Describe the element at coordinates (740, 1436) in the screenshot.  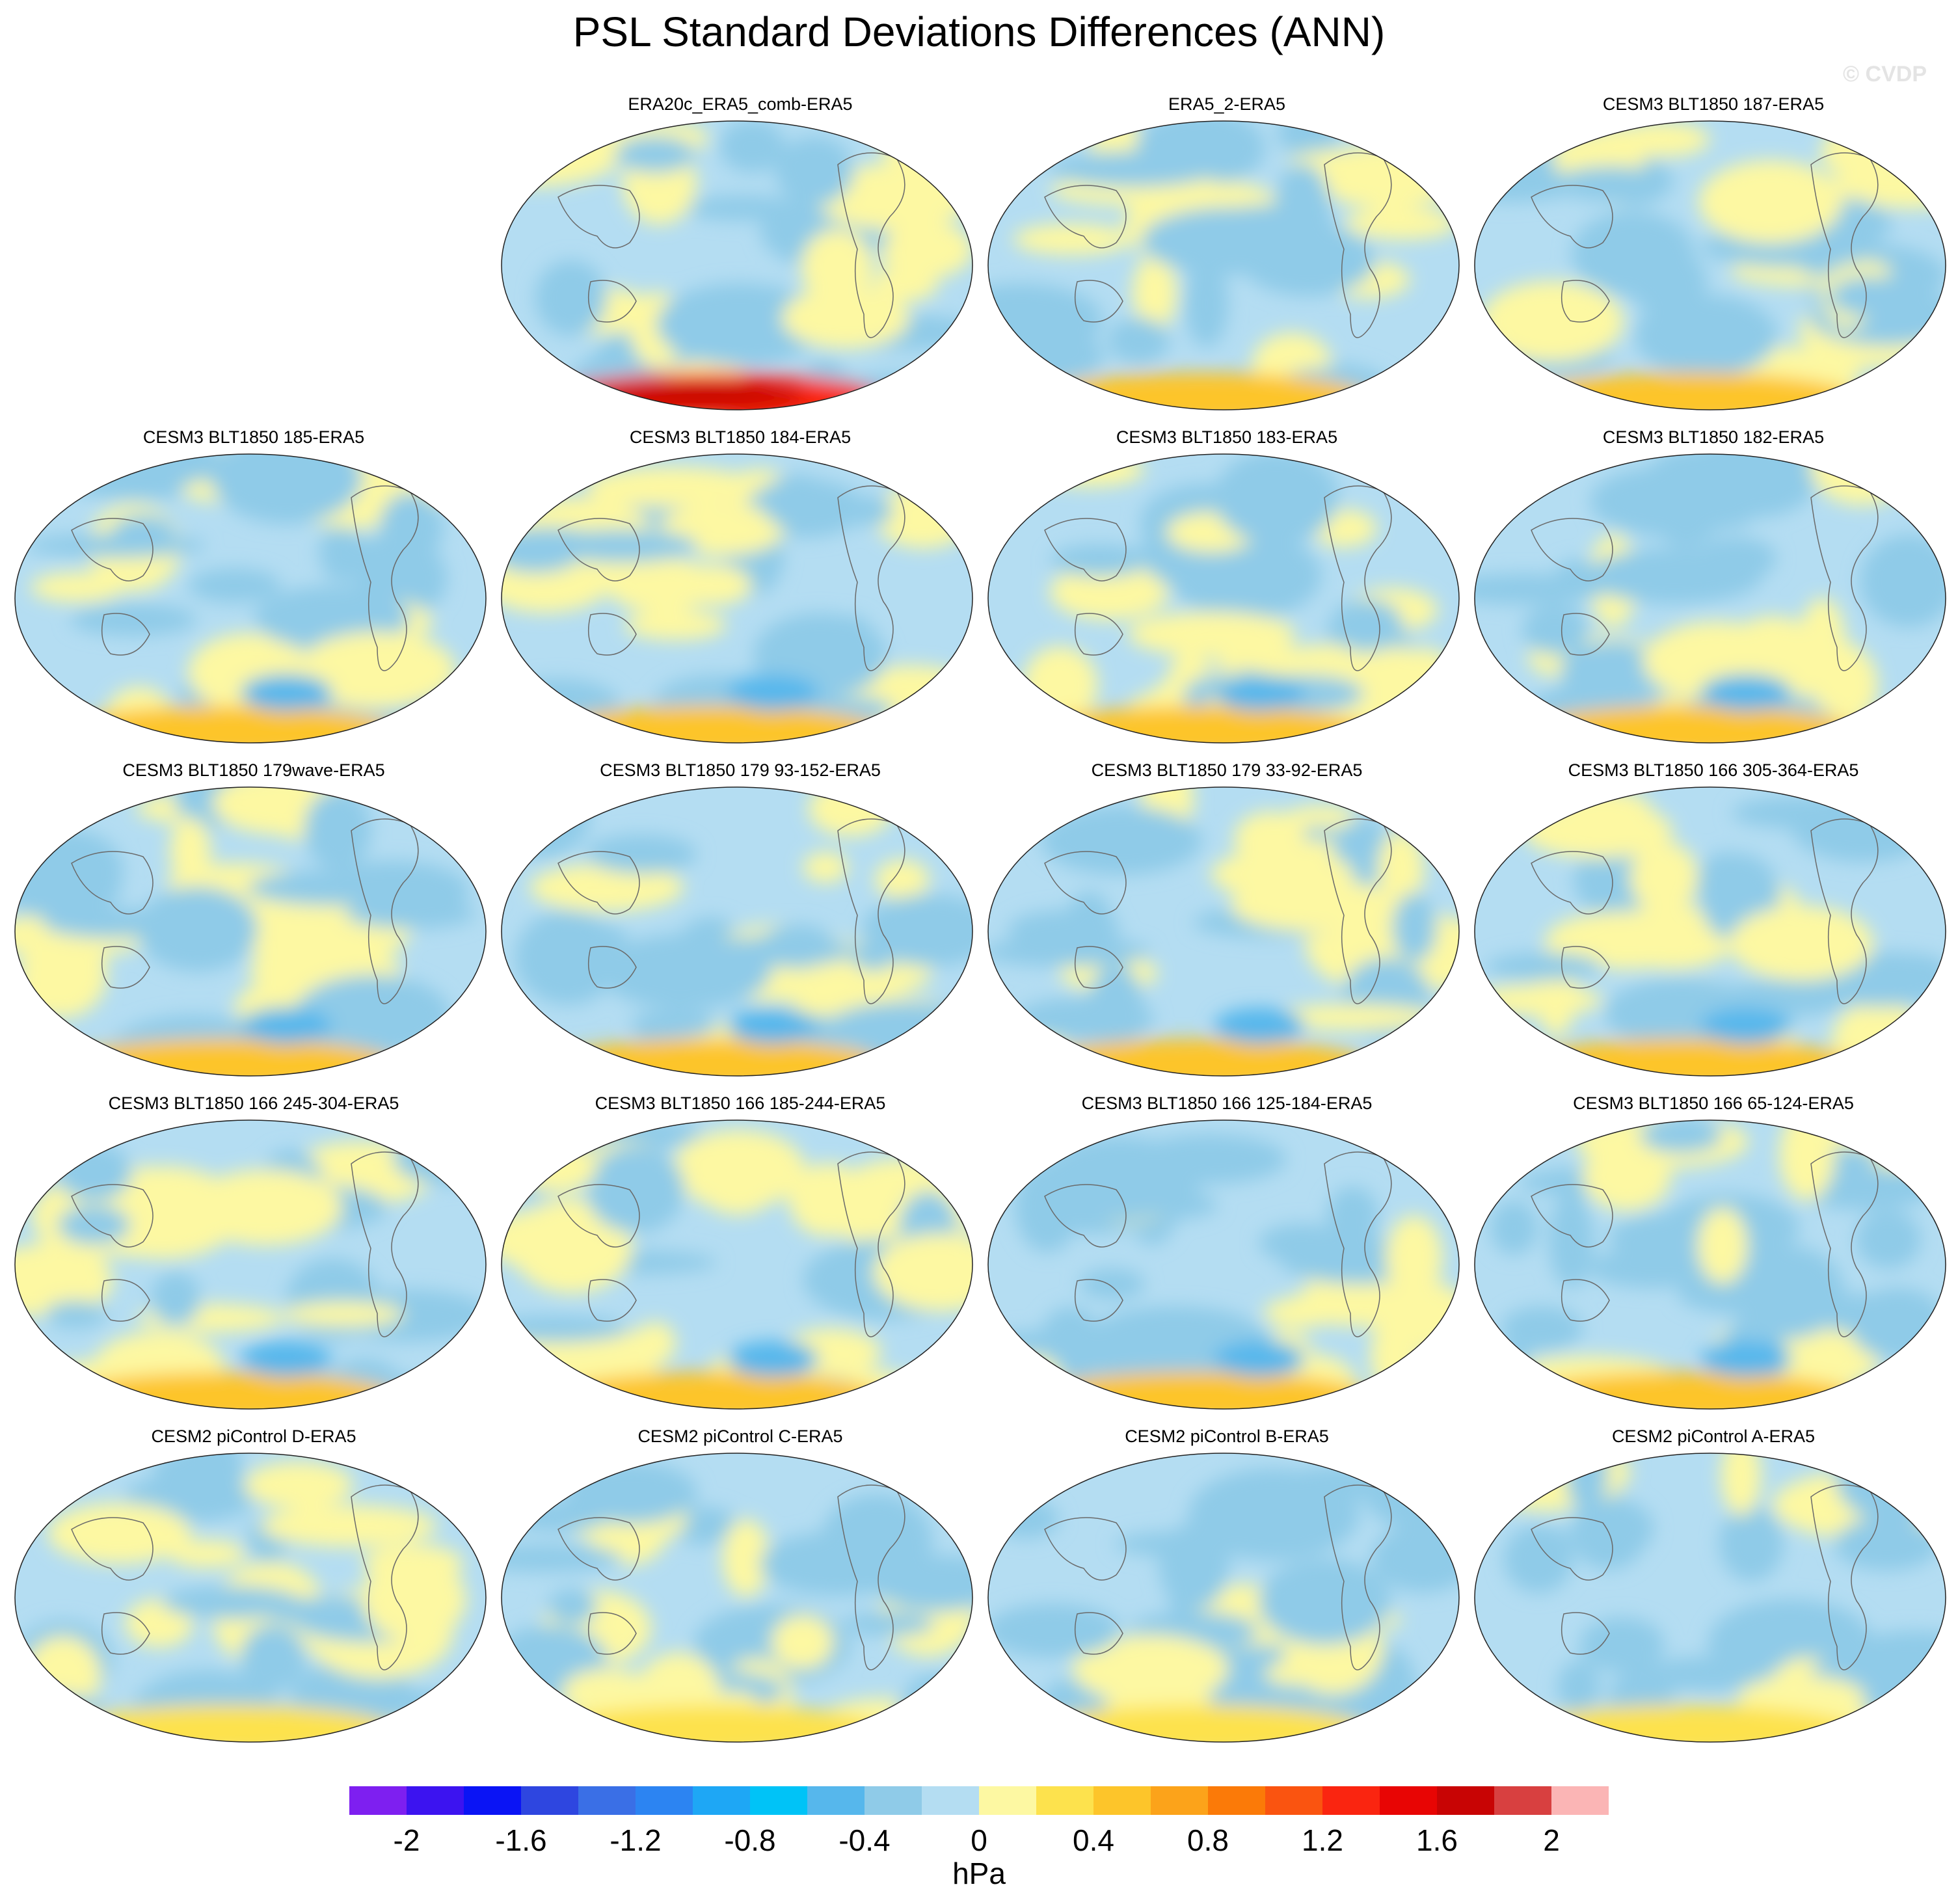
I see `panel-title: CESM2 piControl C-ERA5` at that location.